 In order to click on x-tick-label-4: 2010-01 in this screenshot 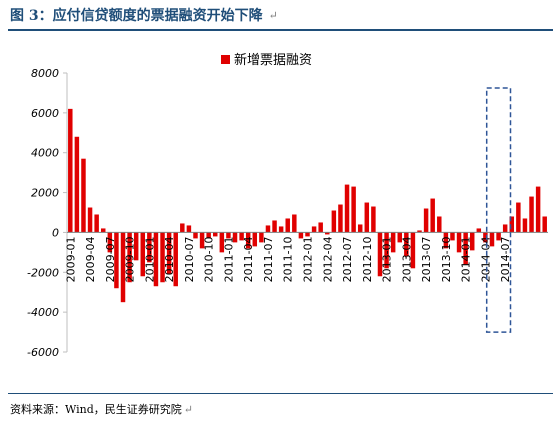, I will do `click(149, 259)`.